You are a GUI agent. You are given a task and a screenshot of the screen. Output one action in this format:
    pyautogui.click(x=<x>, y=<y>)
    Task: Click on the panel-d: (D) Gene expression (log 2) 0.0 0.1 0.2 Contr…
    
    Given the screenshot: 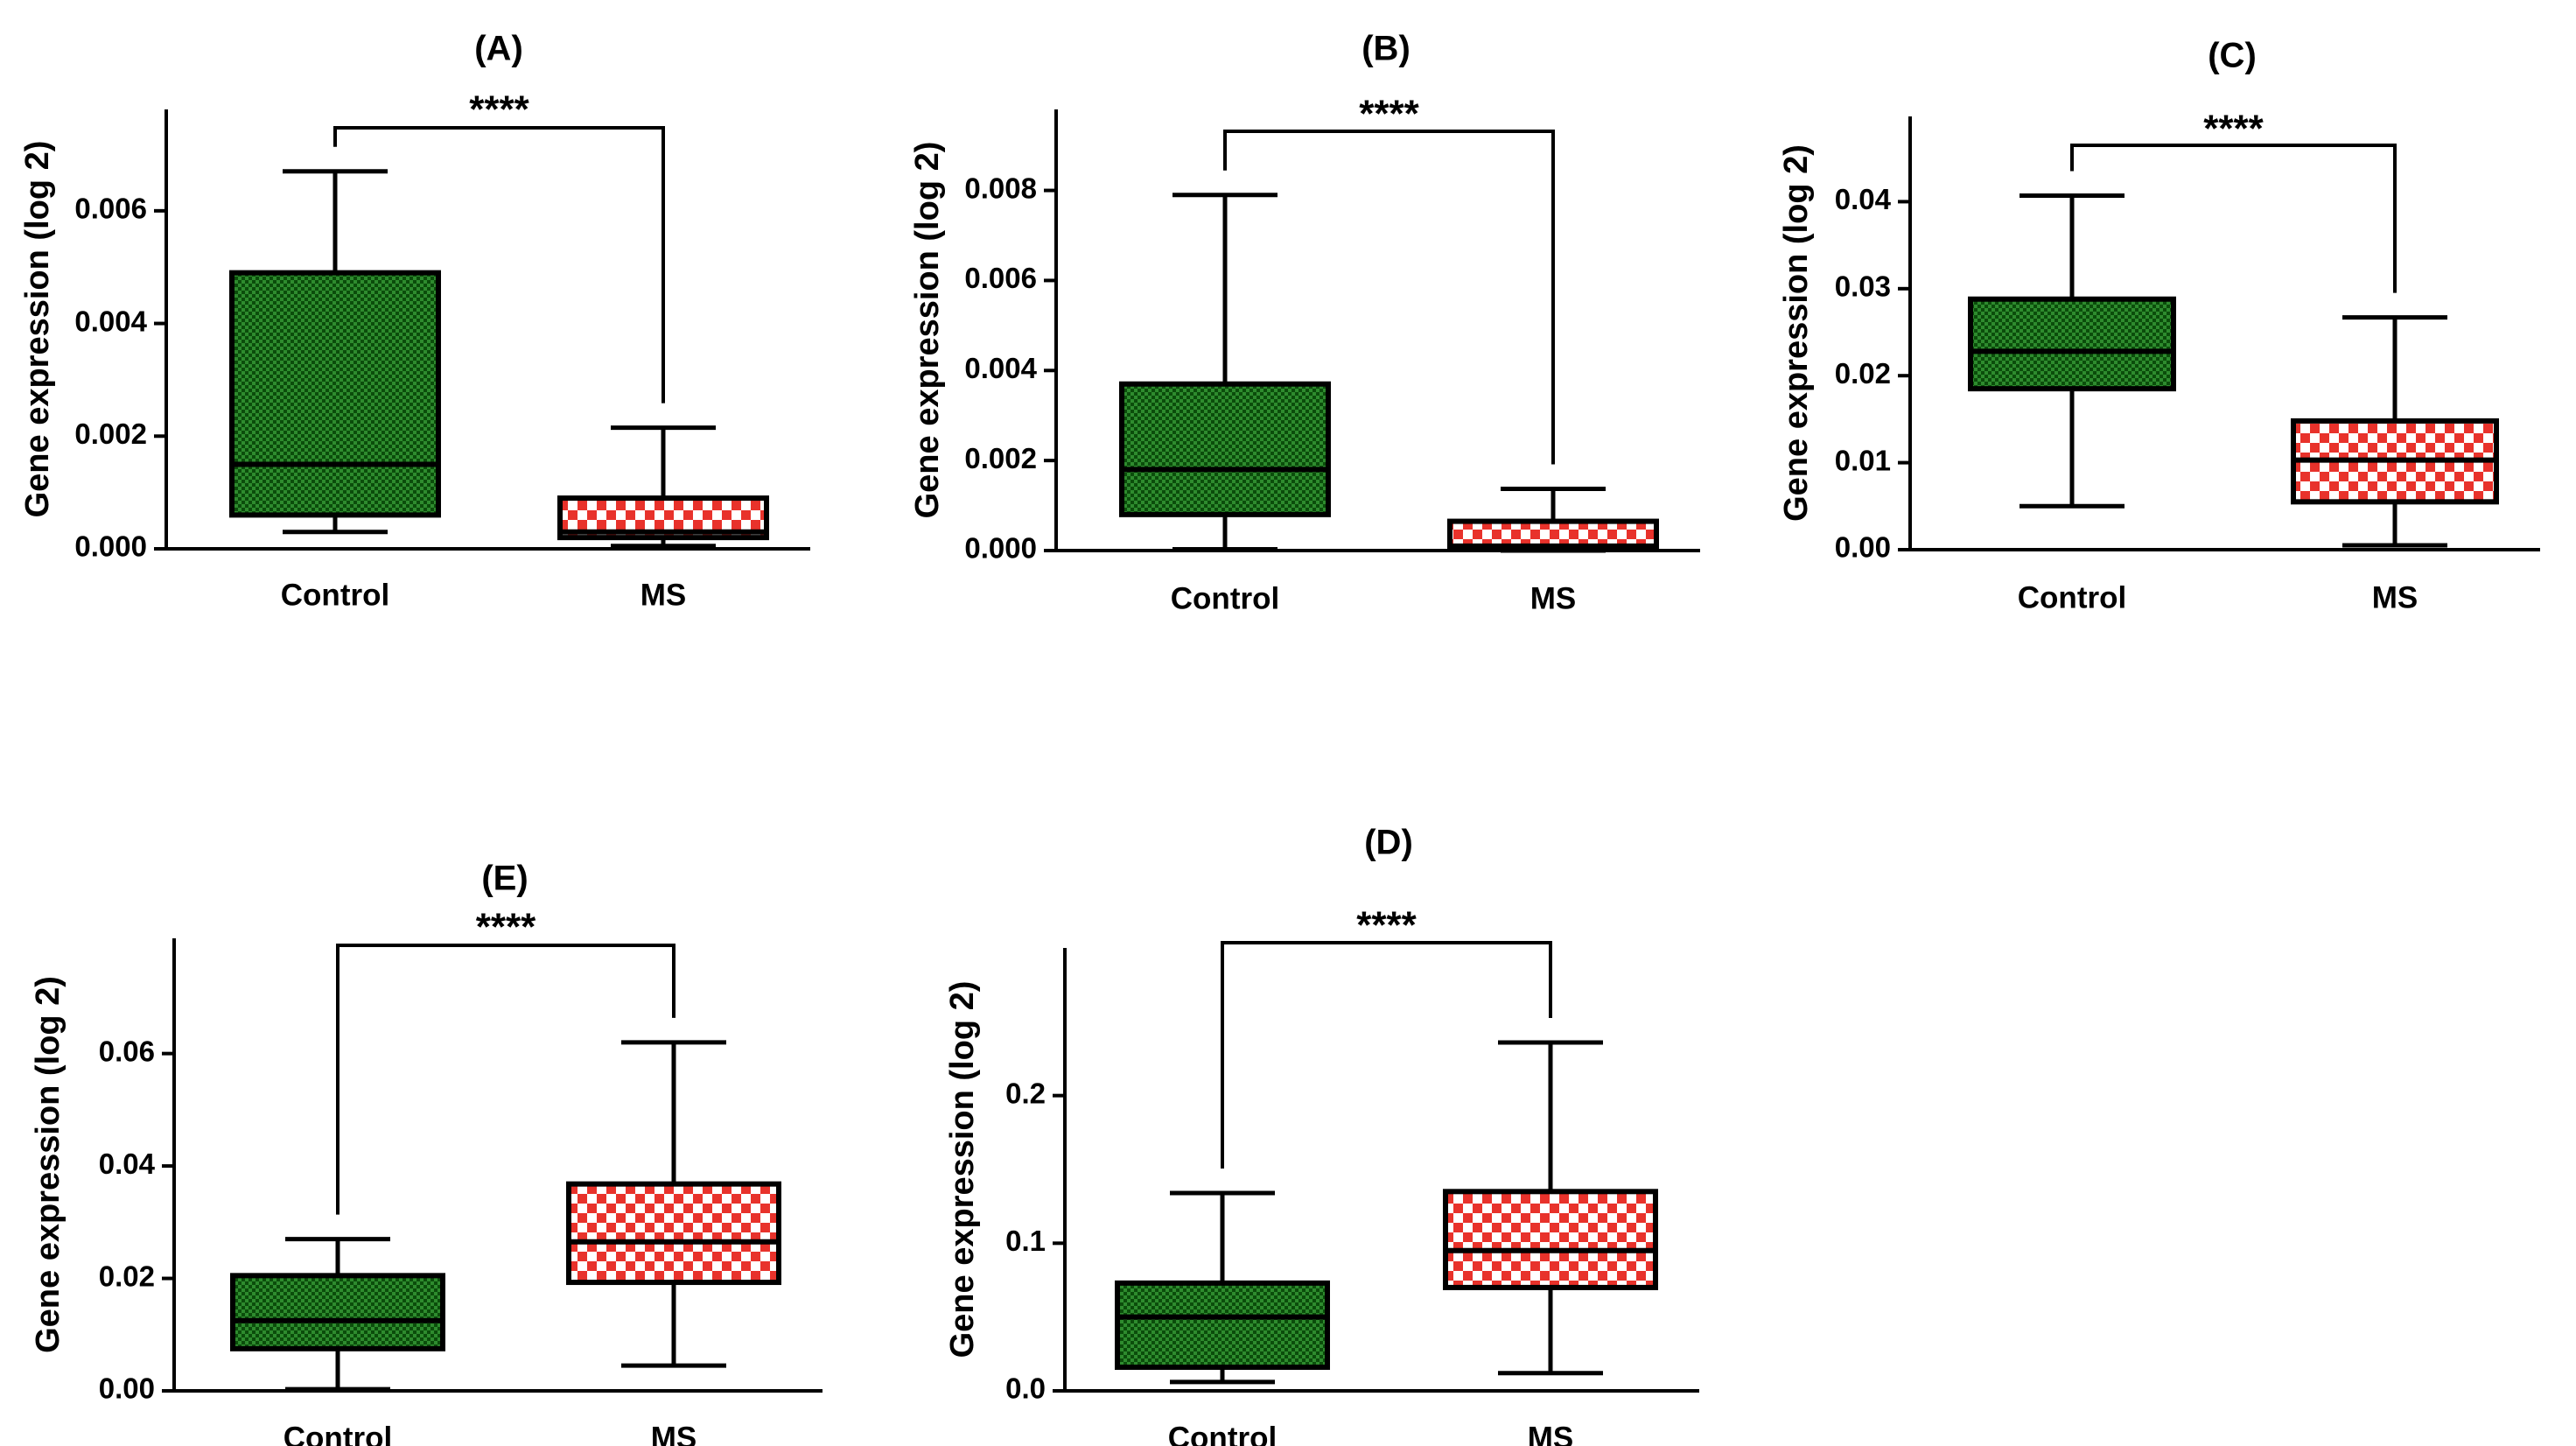 What is the action you would take?
    pyautogui.click(x=1321, y=1135)
    